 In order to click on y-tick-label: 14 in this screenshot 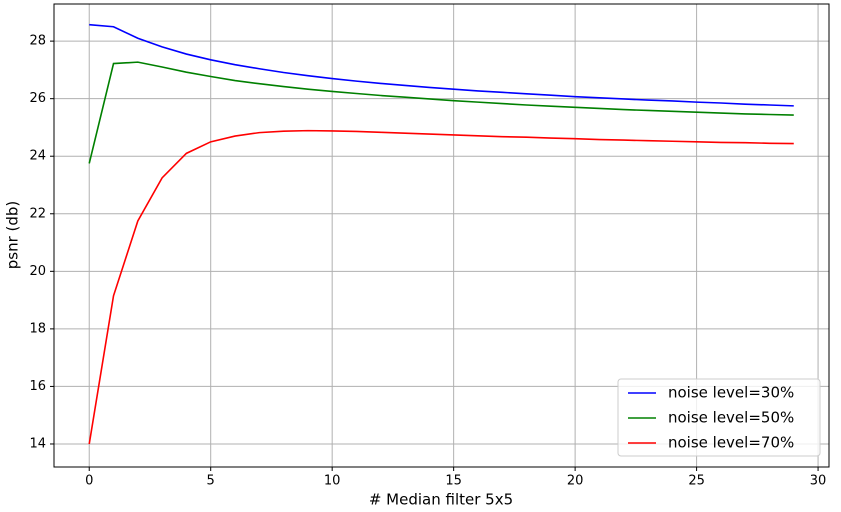, I will do `click(37, 443)`.